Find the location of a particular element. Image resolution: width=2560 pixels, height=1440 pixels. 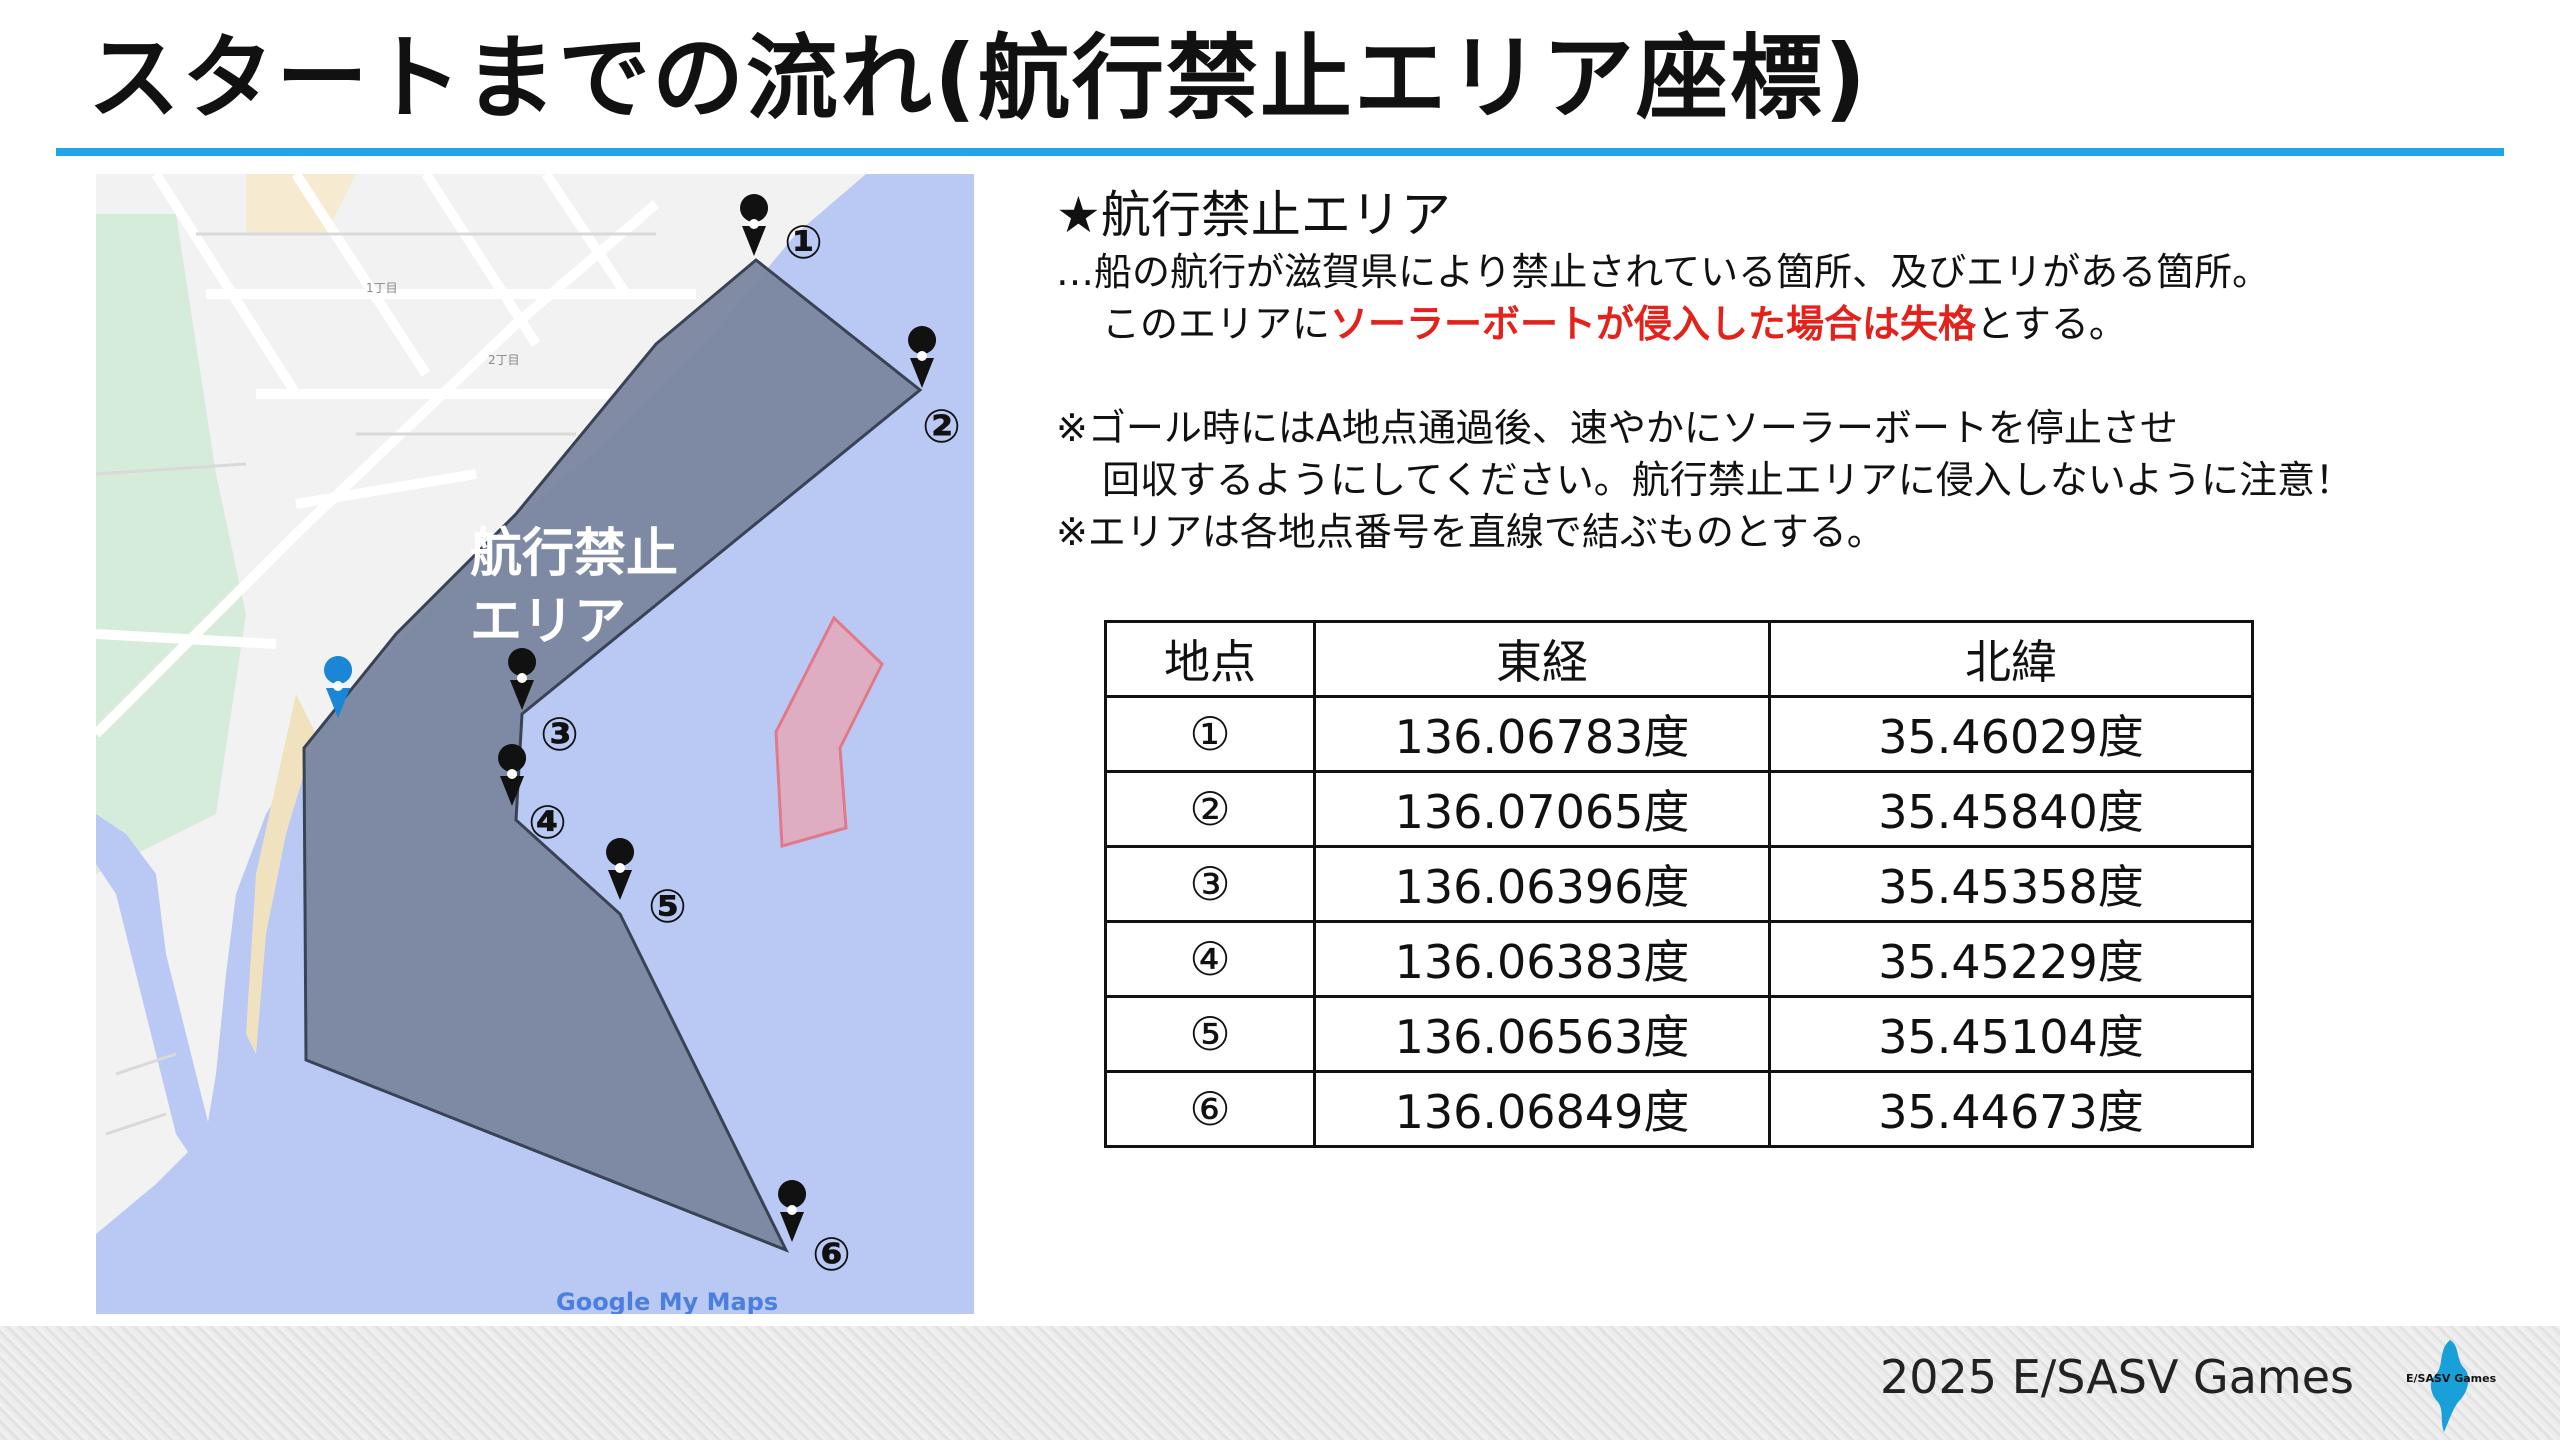

header-latitude: 北緯 is located at coordinates (2011, 659).